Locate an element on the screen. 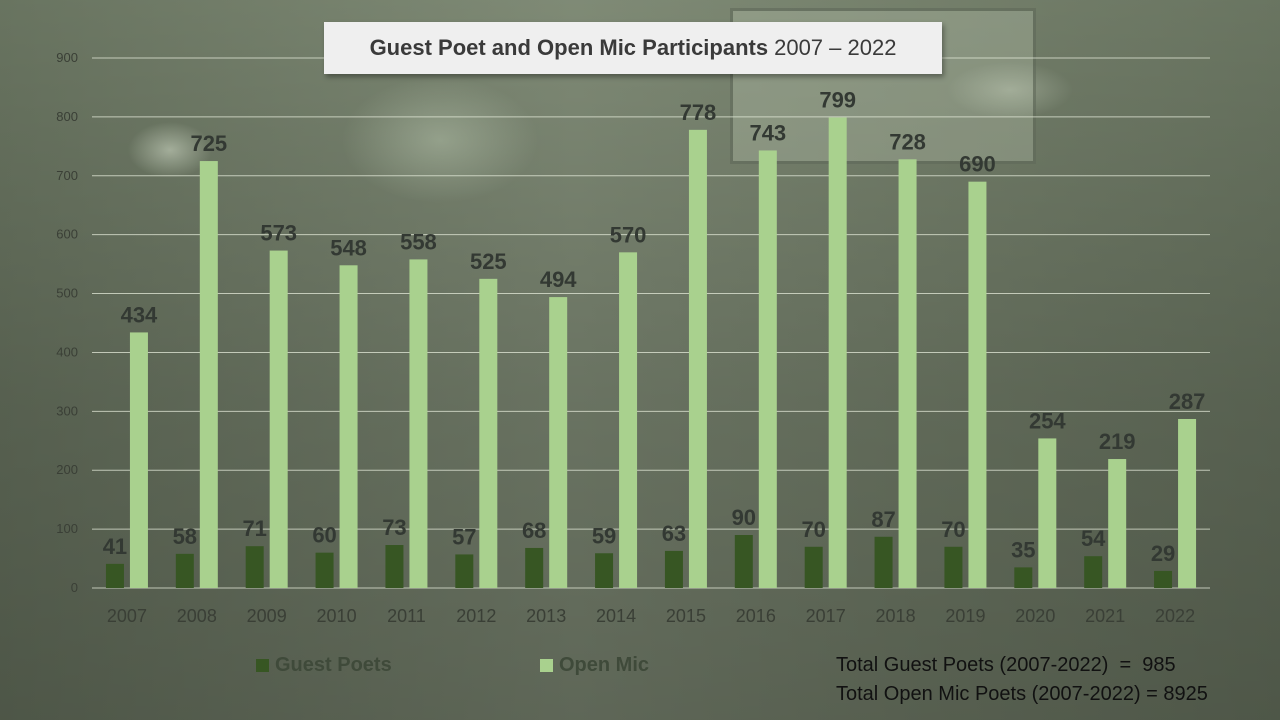  chart-title-bold: Guest Poet and Open Mic Participants is located at coordinates (569, 47).